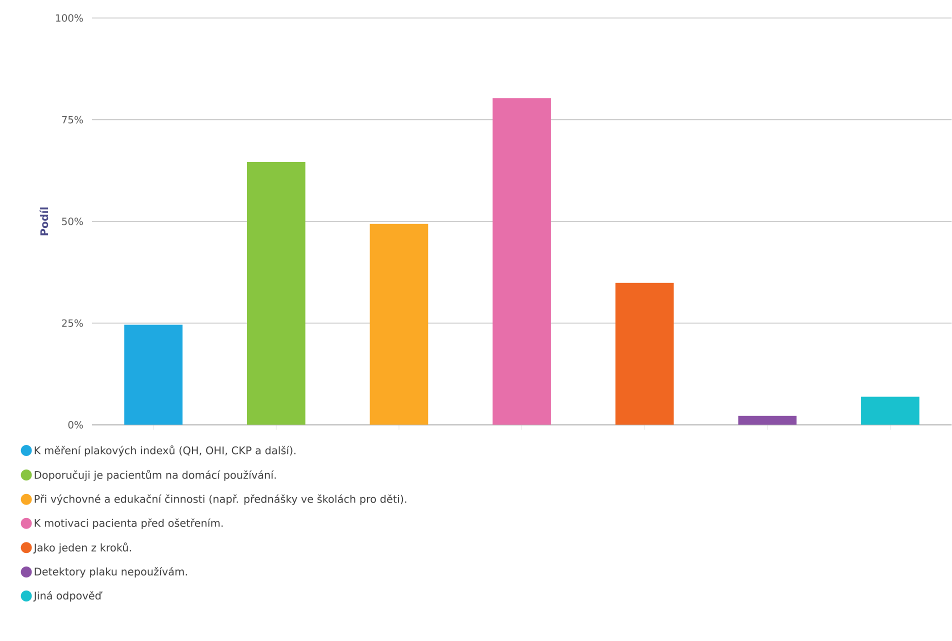  I want to click on legend-label: Jiná odpověď, so click(68, 596).